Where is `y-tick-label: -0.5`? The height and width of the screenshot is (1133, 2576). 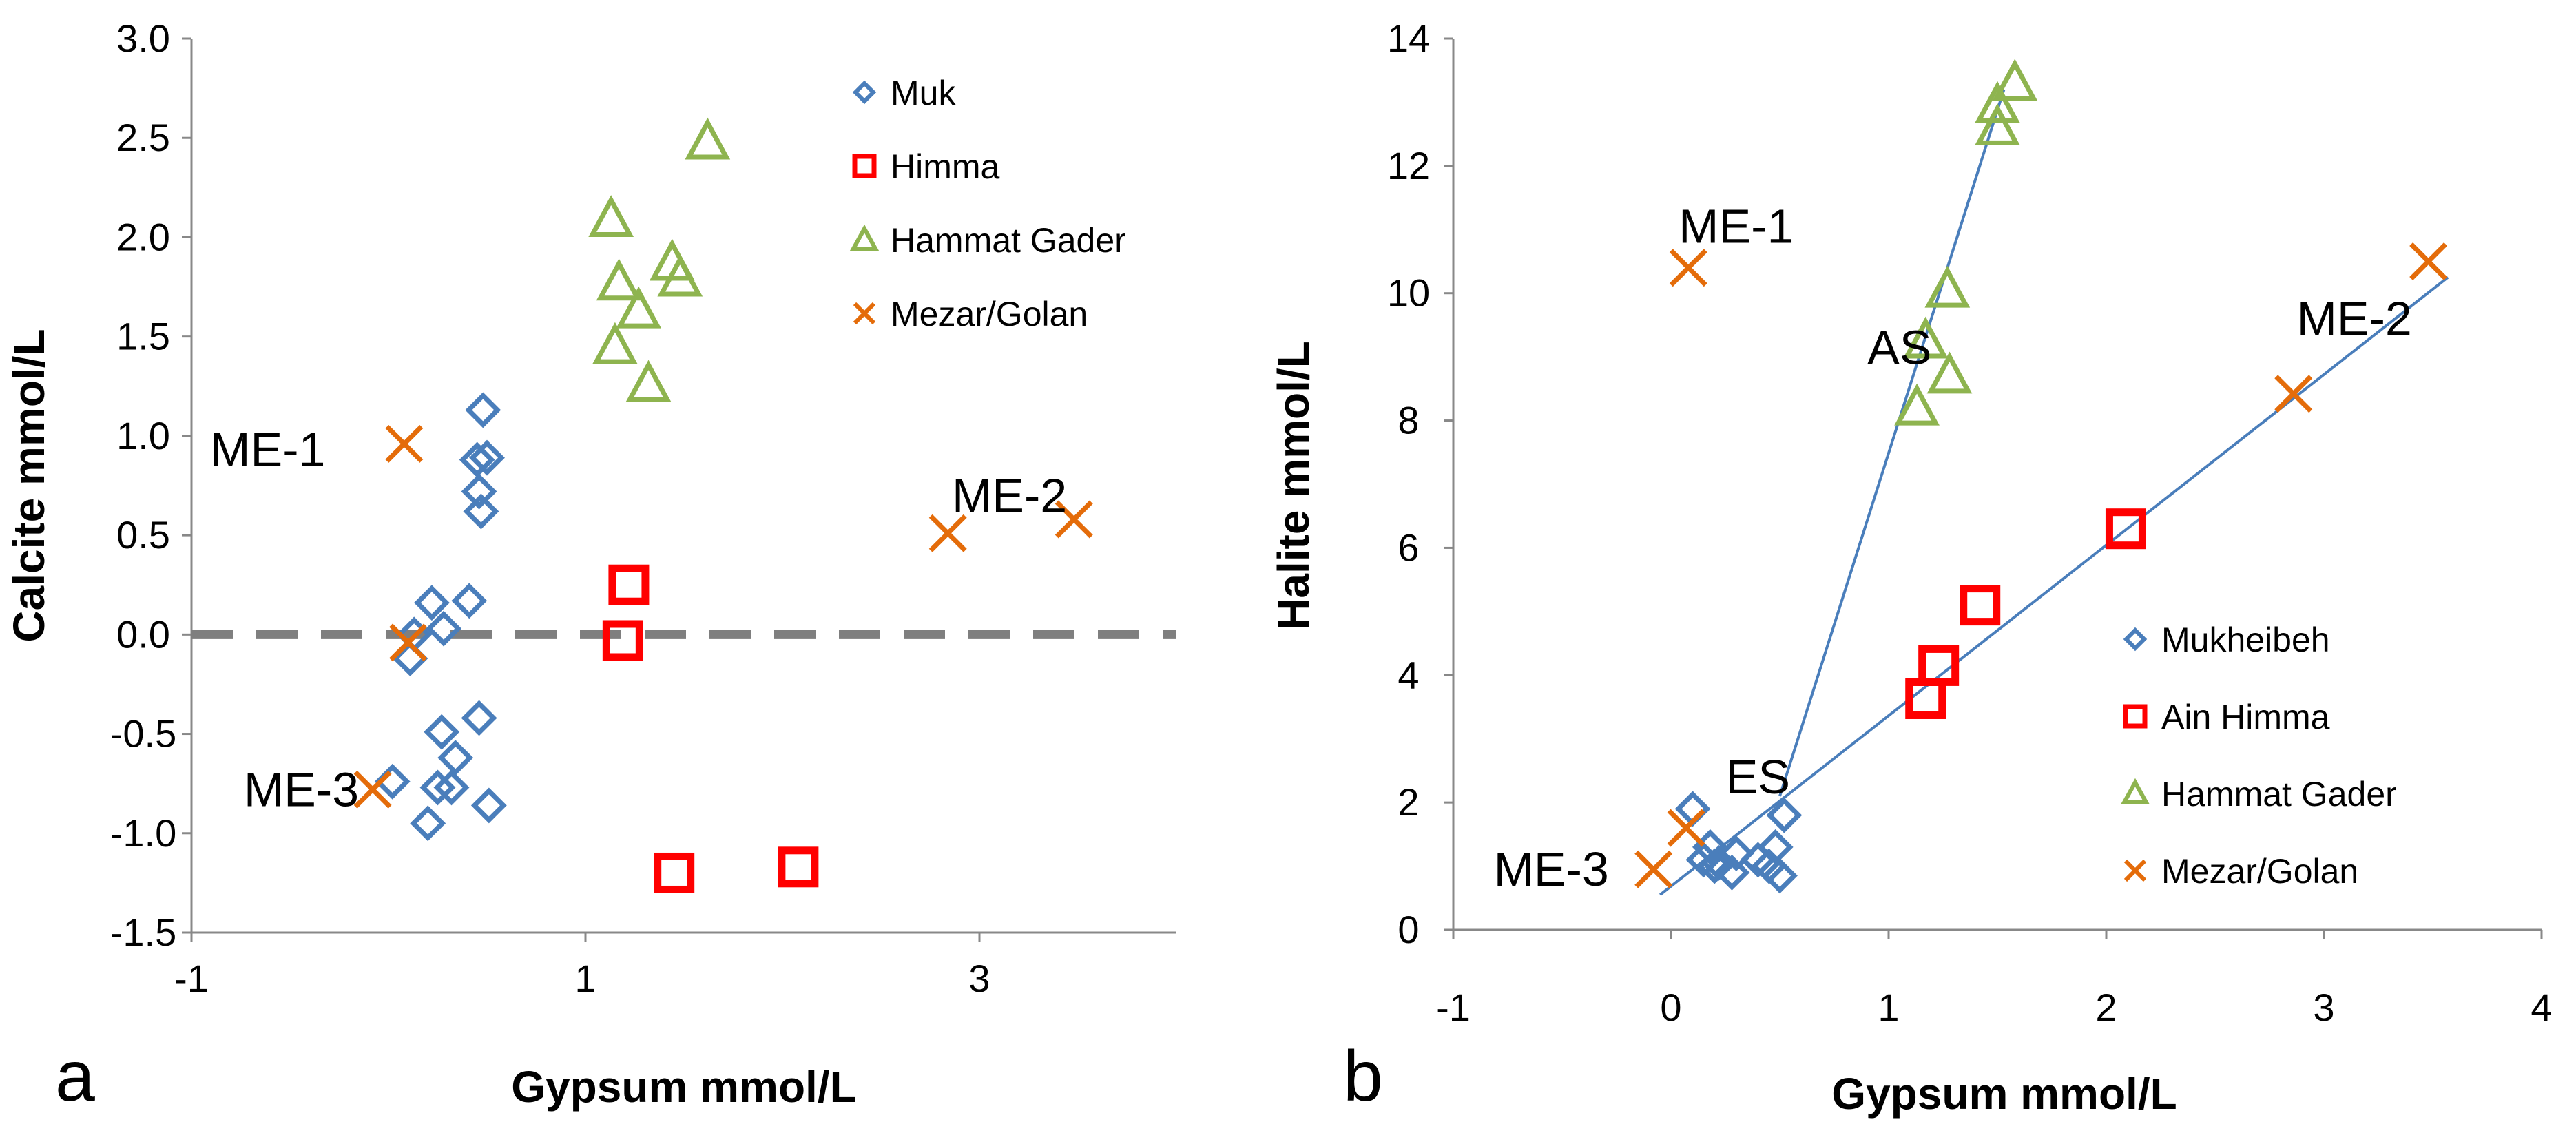 y-tick-label: -0.5 is located at coordinates (143, 734).